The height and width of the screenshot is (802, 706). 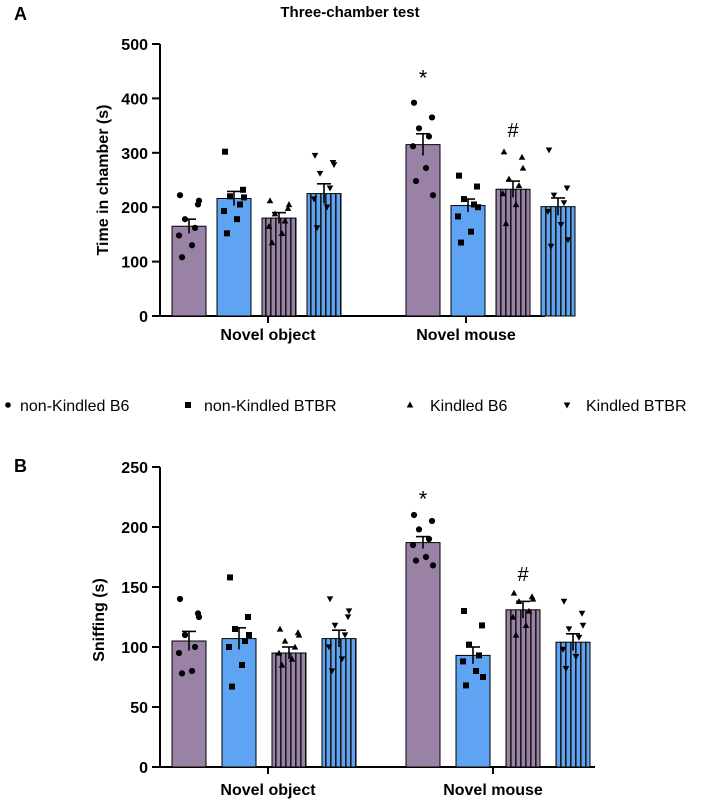 What do you see at coordinates (468, 261) in the screenshot?
I see `bar-non-kindled-btbr-novel-mouse` at bounding box center [468, 261].